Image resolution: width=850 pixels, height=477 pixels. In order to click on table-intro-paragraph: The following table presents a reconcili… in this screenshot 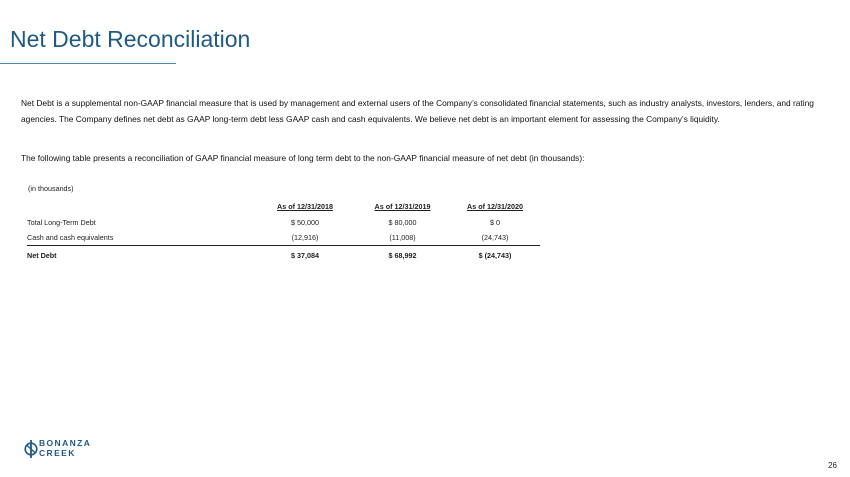, I will do `click(303, 158)`.